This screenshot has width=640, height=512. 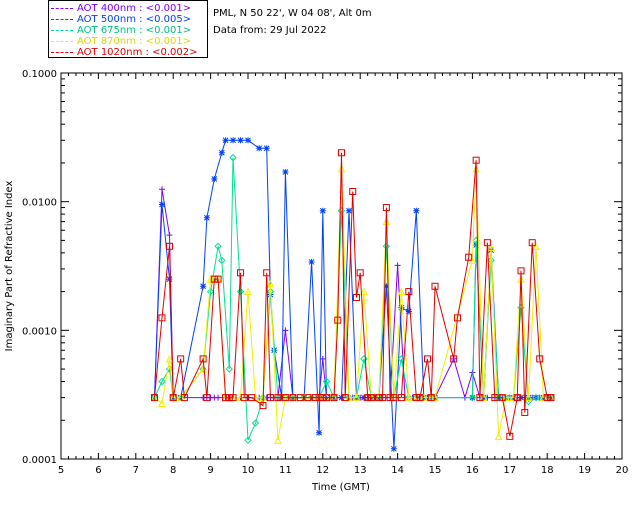 I want to click on y-tick-label: 0.0001, so click(x=39, y=460).